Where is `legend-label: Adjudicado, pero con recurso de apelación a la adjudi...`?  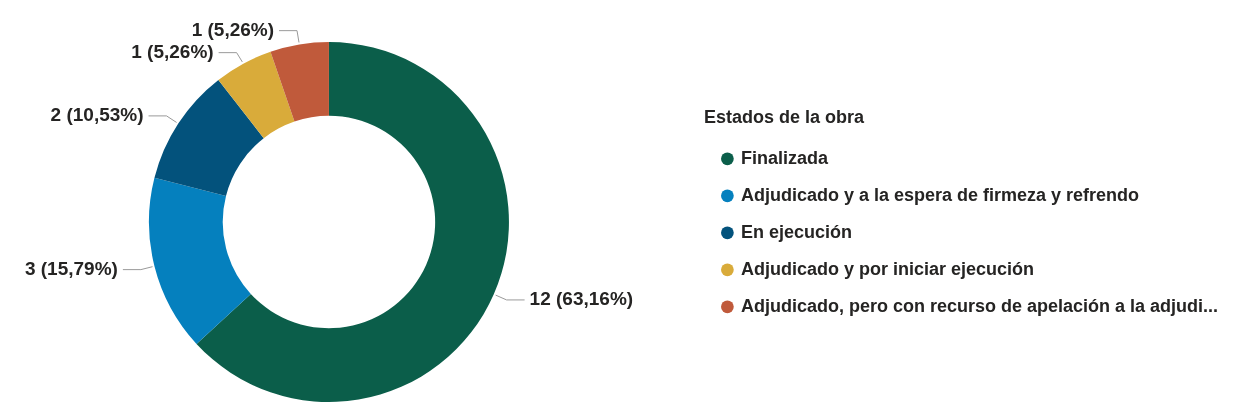
legend-label: Adjudicado, pero con recurso de apelación a la adjudi... is located at coordinates (979, 305).